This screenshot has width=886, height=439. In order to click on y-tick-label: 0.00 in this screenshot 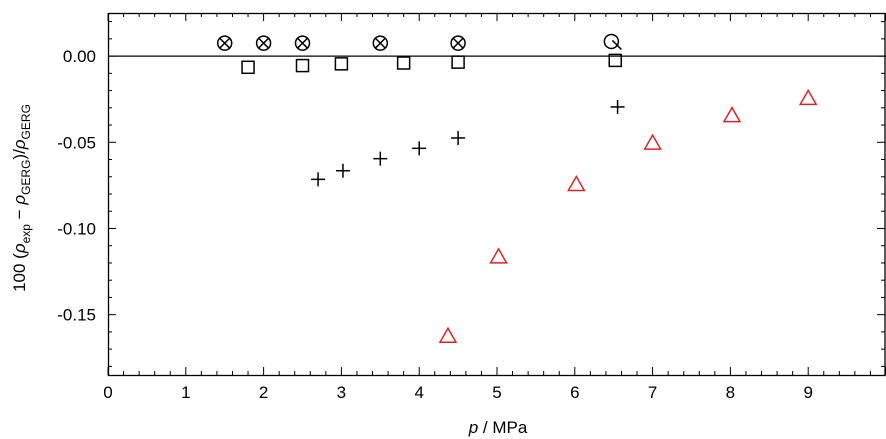, I will do `click(79, 56)`.